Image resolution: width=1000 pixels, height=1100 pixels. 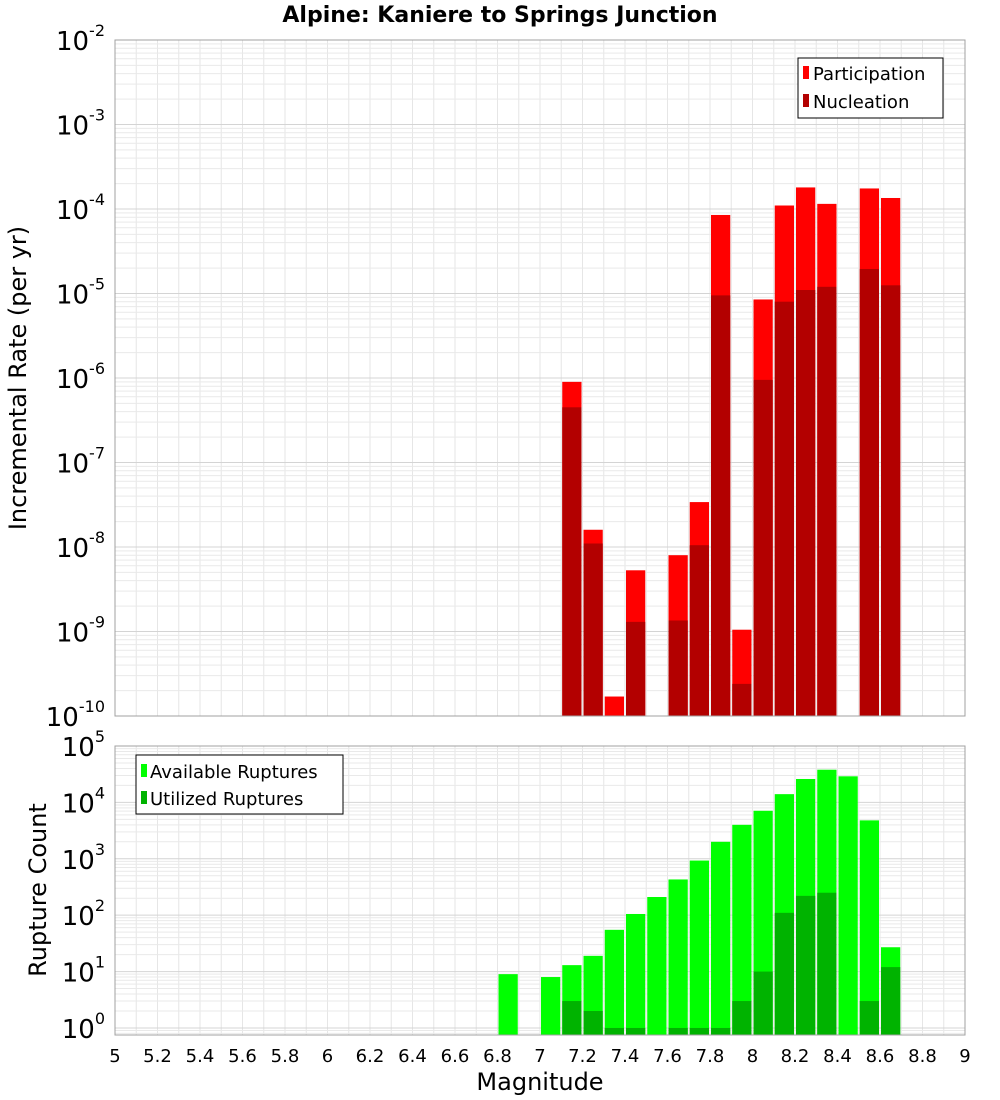 I want to click on participation-bar, so click(x=614, y=706).